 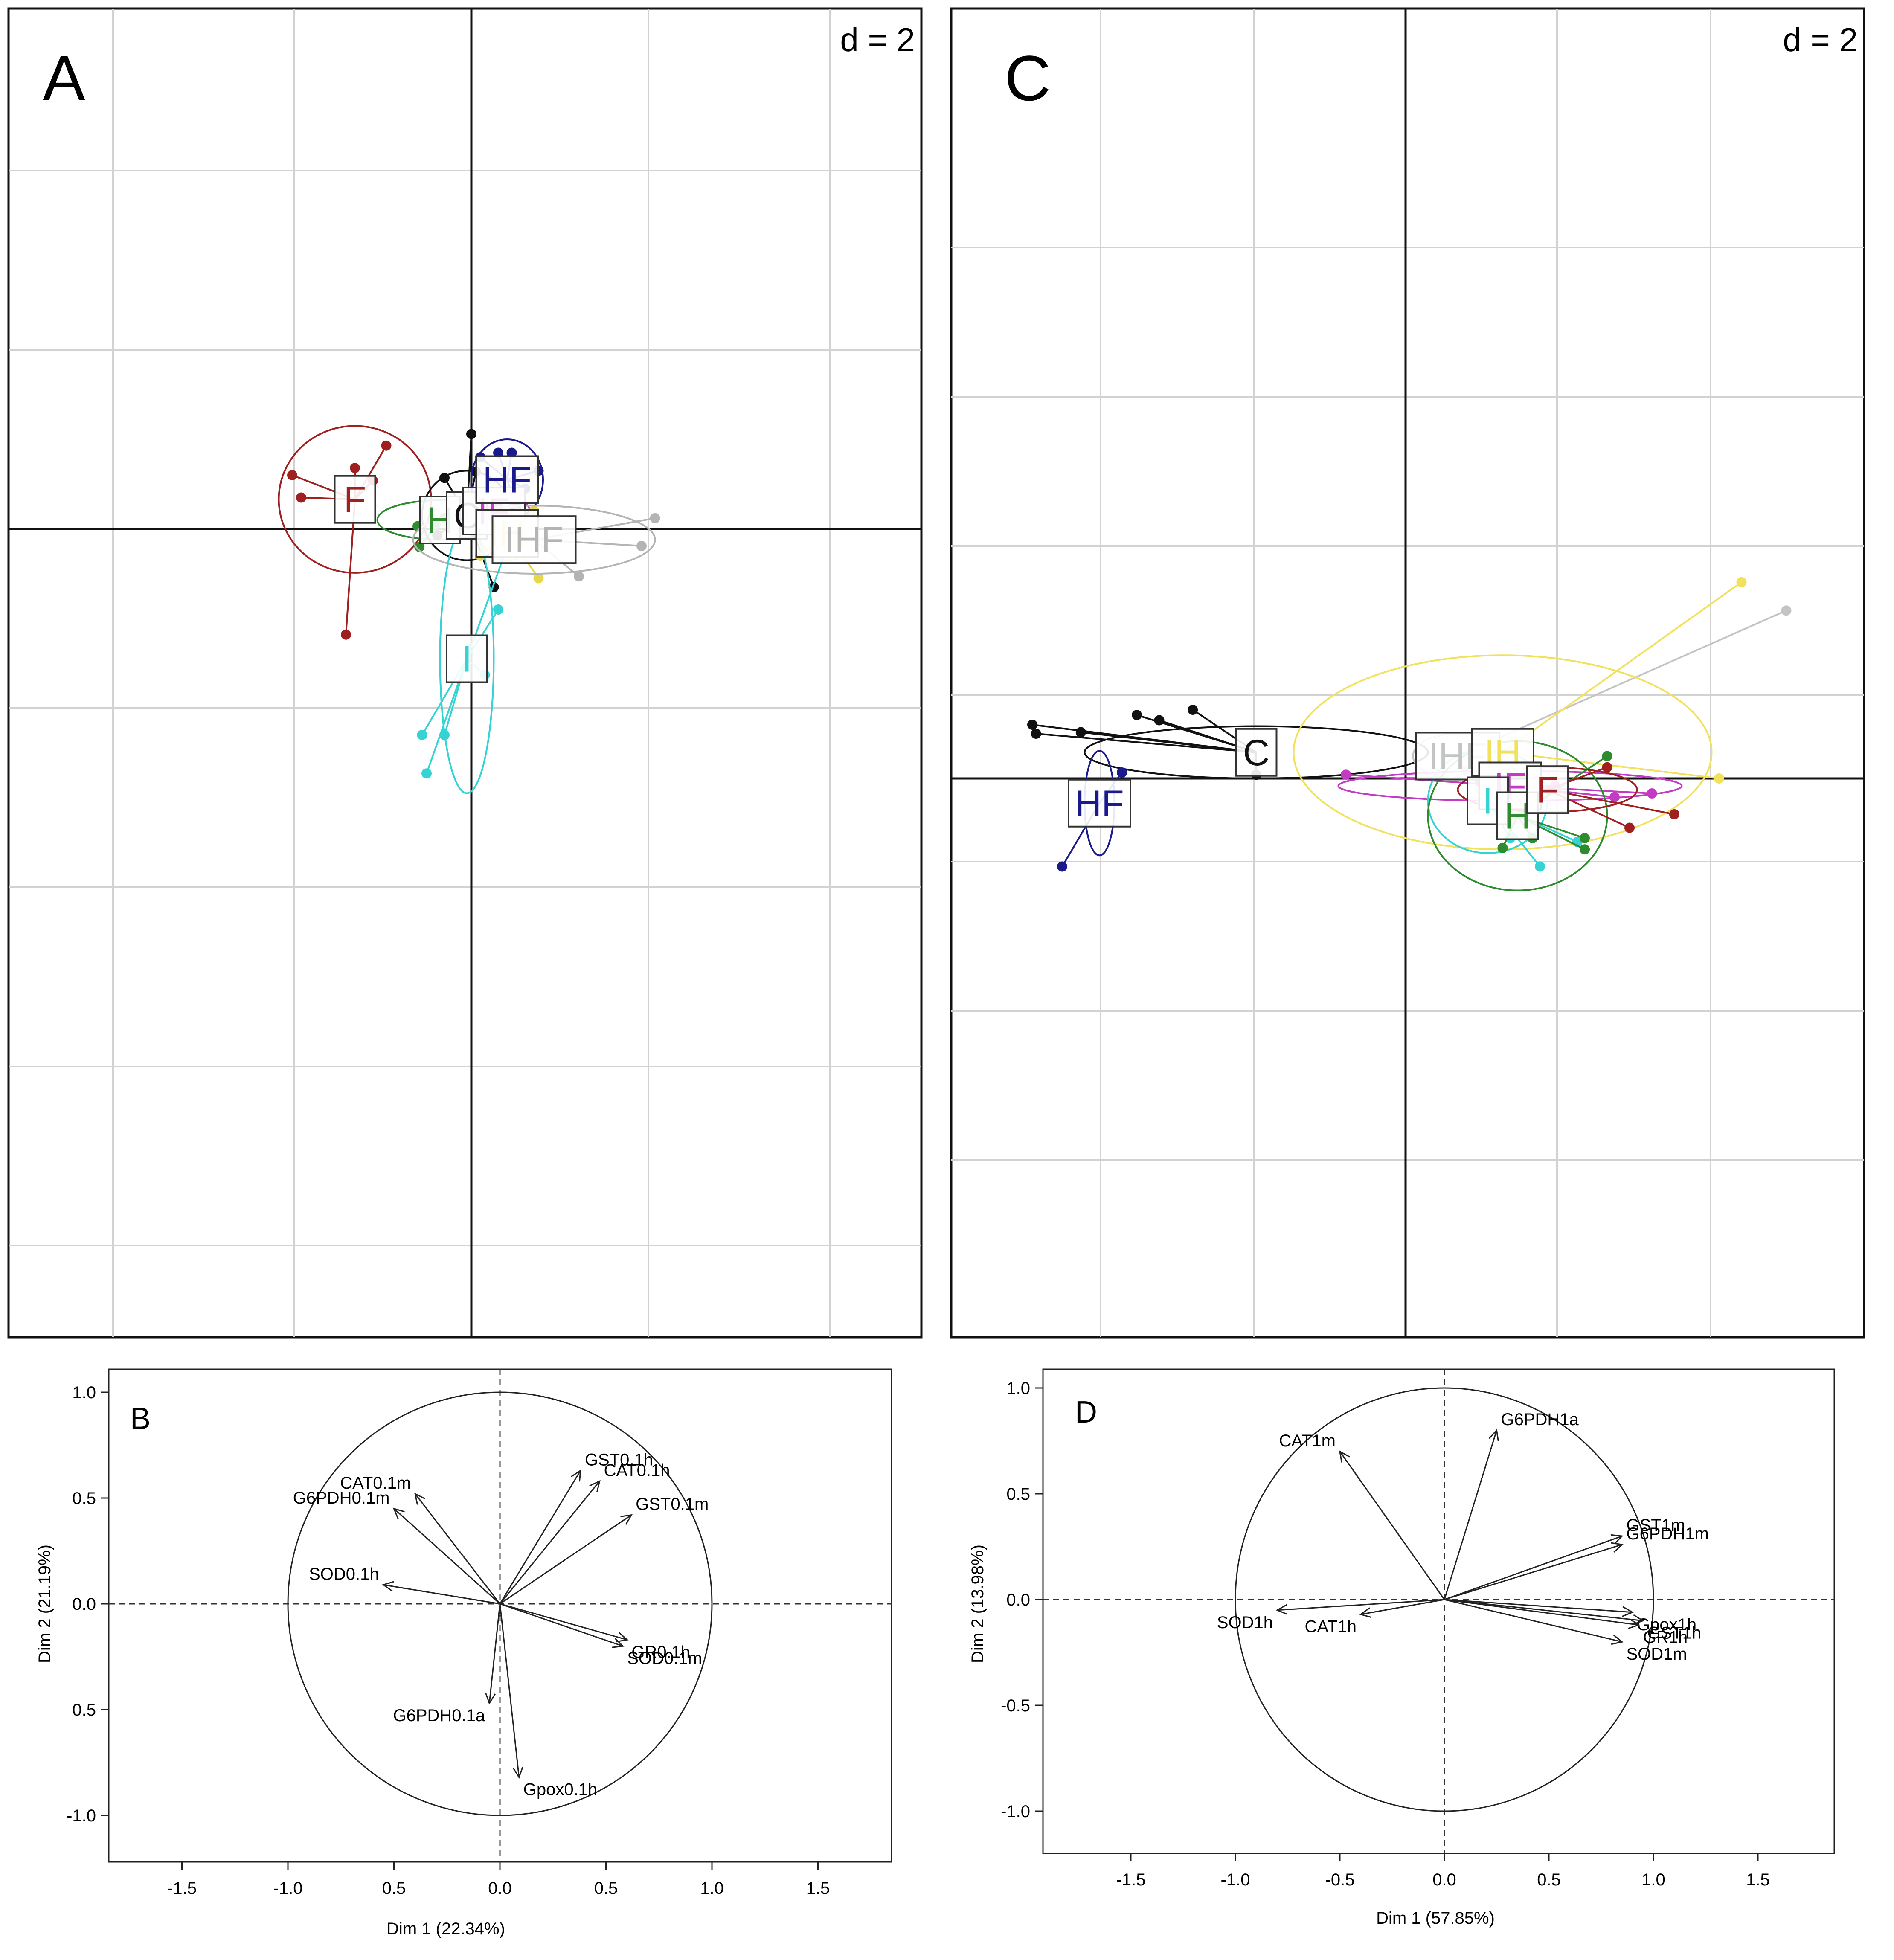 What do you see at coordinates (510, 1690) in the screenshot?
I see `loading-arrow-gpox0-1h` at bounding box center [510, 1690].